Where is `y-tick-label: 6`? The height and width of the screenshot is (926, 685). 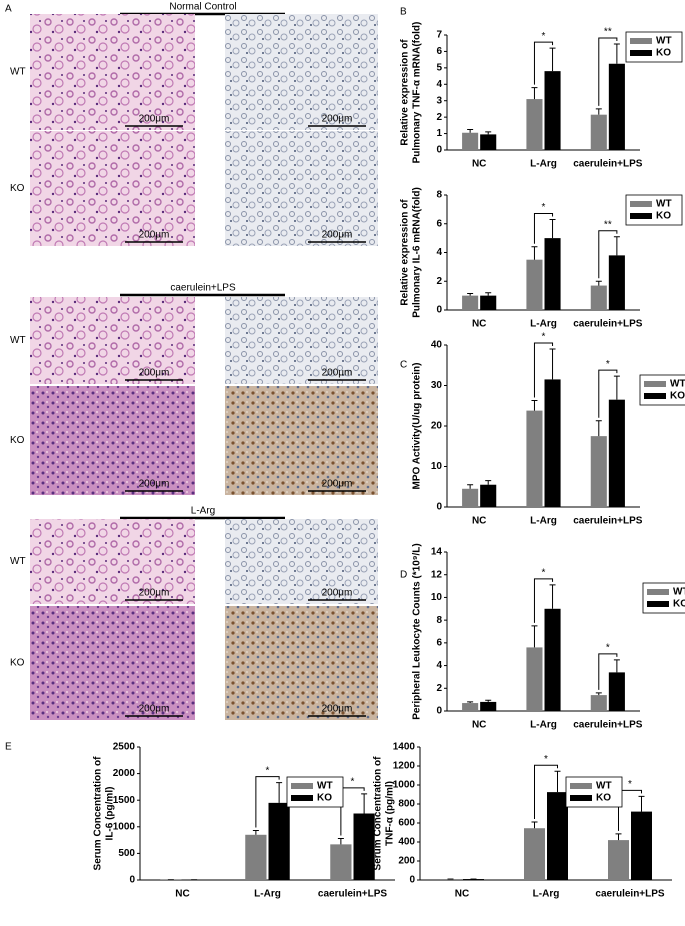 y-tick-label: 6 is located at coordinates (439, 223).